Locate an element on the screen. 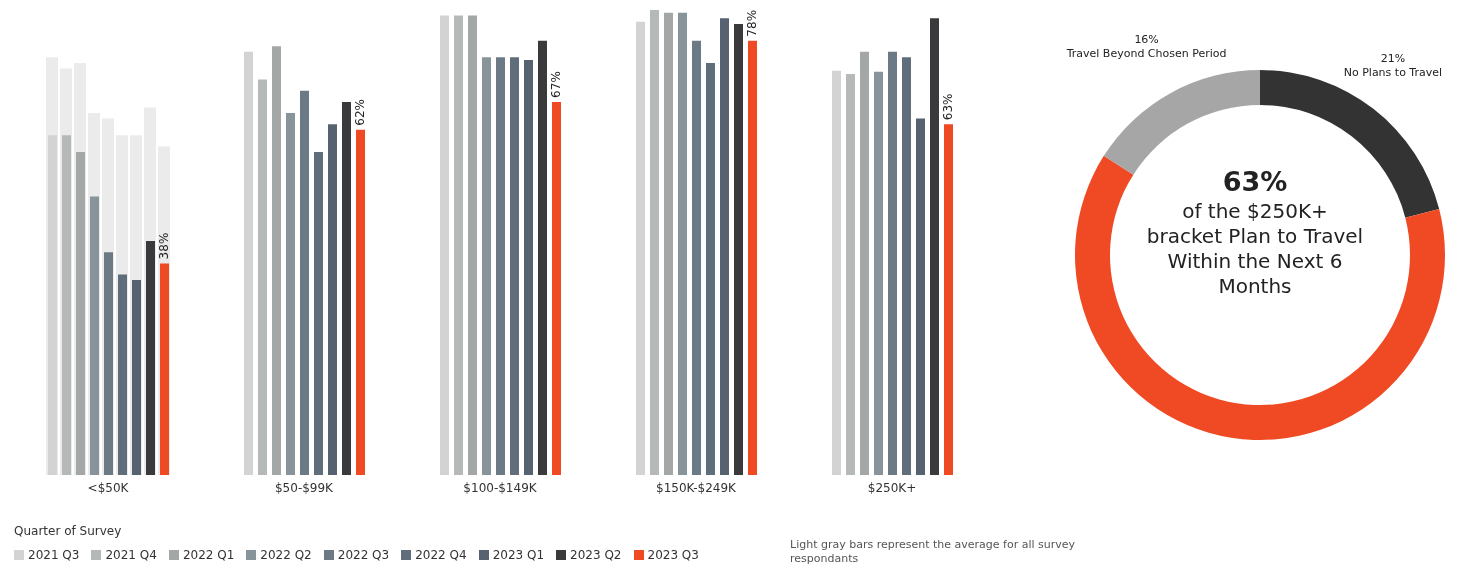 The width and height of the screenshot is (1463, 573). data-label: 67% is located at coordinates (556, 84).